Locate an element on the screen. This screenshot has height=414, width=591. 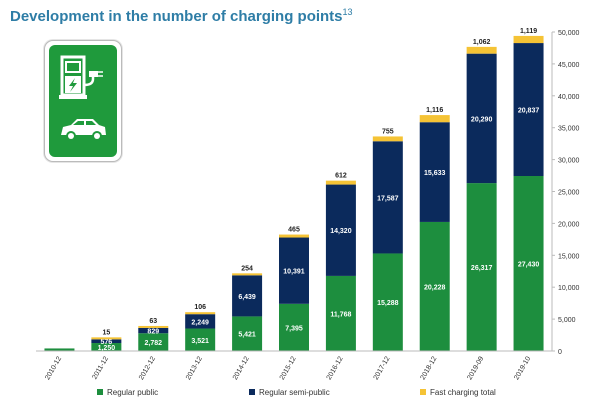
data-label: 15,288 is located at coordinates (388, 303).